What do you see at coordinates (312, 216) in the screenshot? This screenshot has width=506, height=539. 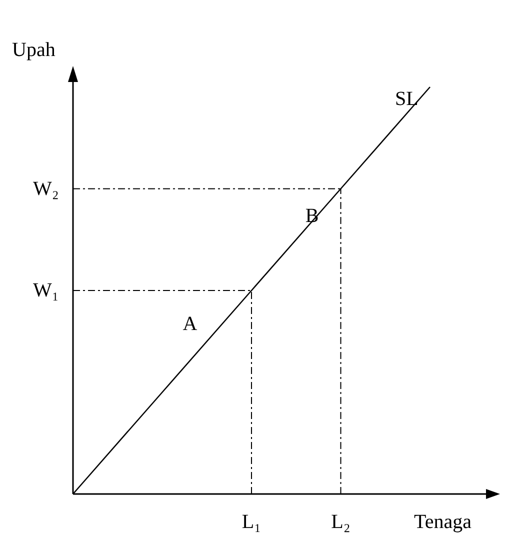 I see `annotation: B` at bounding box center [312, 216].